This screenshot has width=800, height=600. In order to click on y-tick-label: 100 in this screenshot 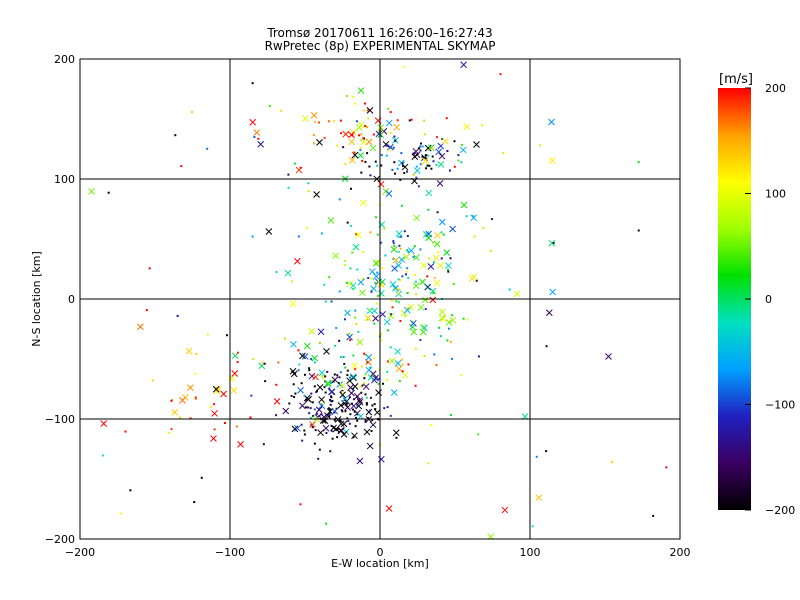, I will do `click(64, 179)`.